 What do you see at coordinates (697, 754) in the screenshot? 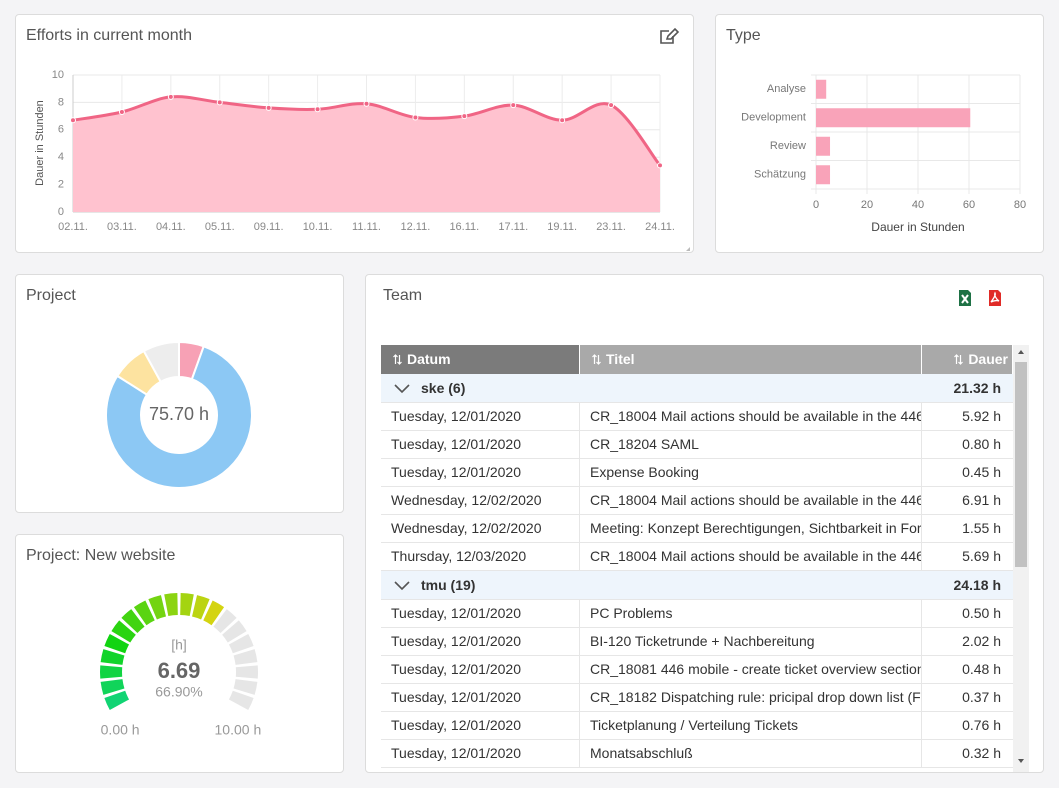
I see `table-row: Tuesday, 12/01/2020 Monatsabschluß 0.32 h` at bounding box center [697, 754].